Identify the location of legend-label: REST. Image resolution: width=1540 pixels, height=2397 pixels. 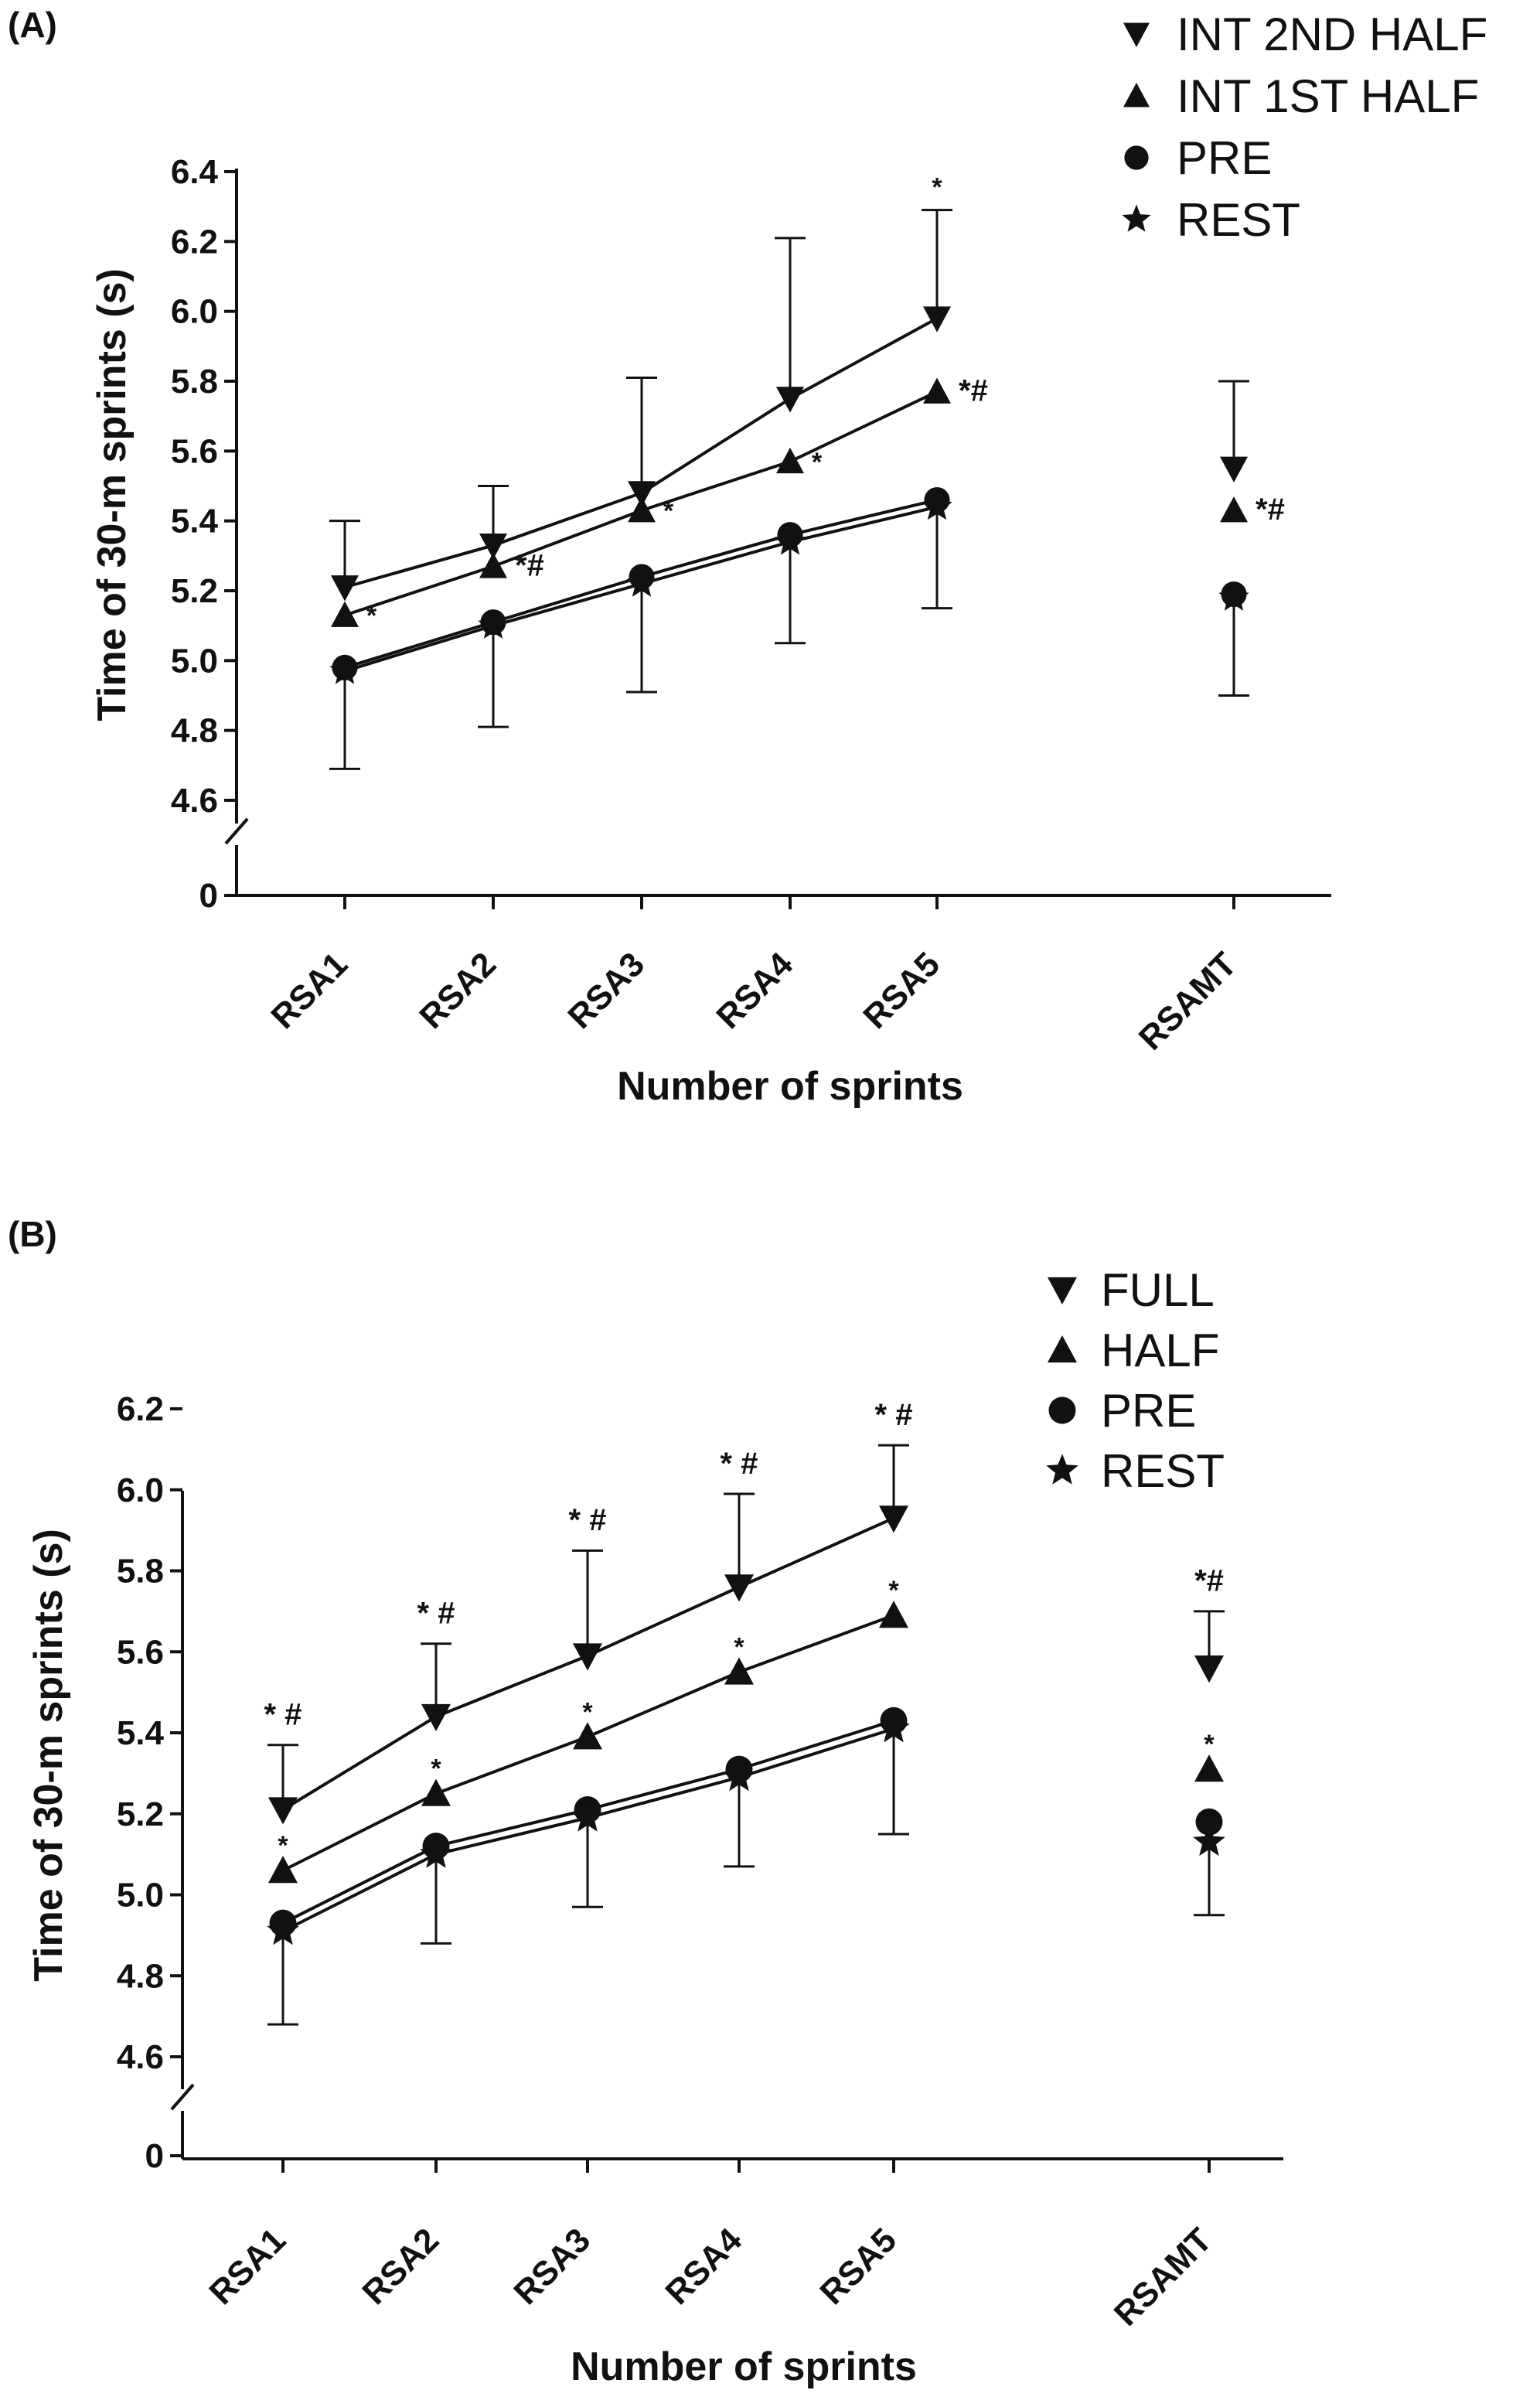
(1238, 220).